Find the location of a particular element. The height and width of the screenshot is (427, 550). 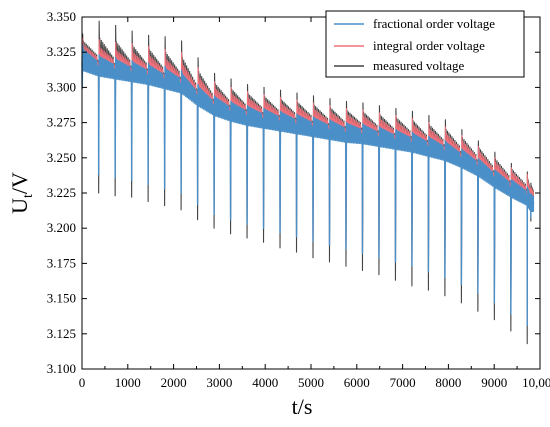

legend-label-integral: integral order voltage is located at coordinates (429, 45).